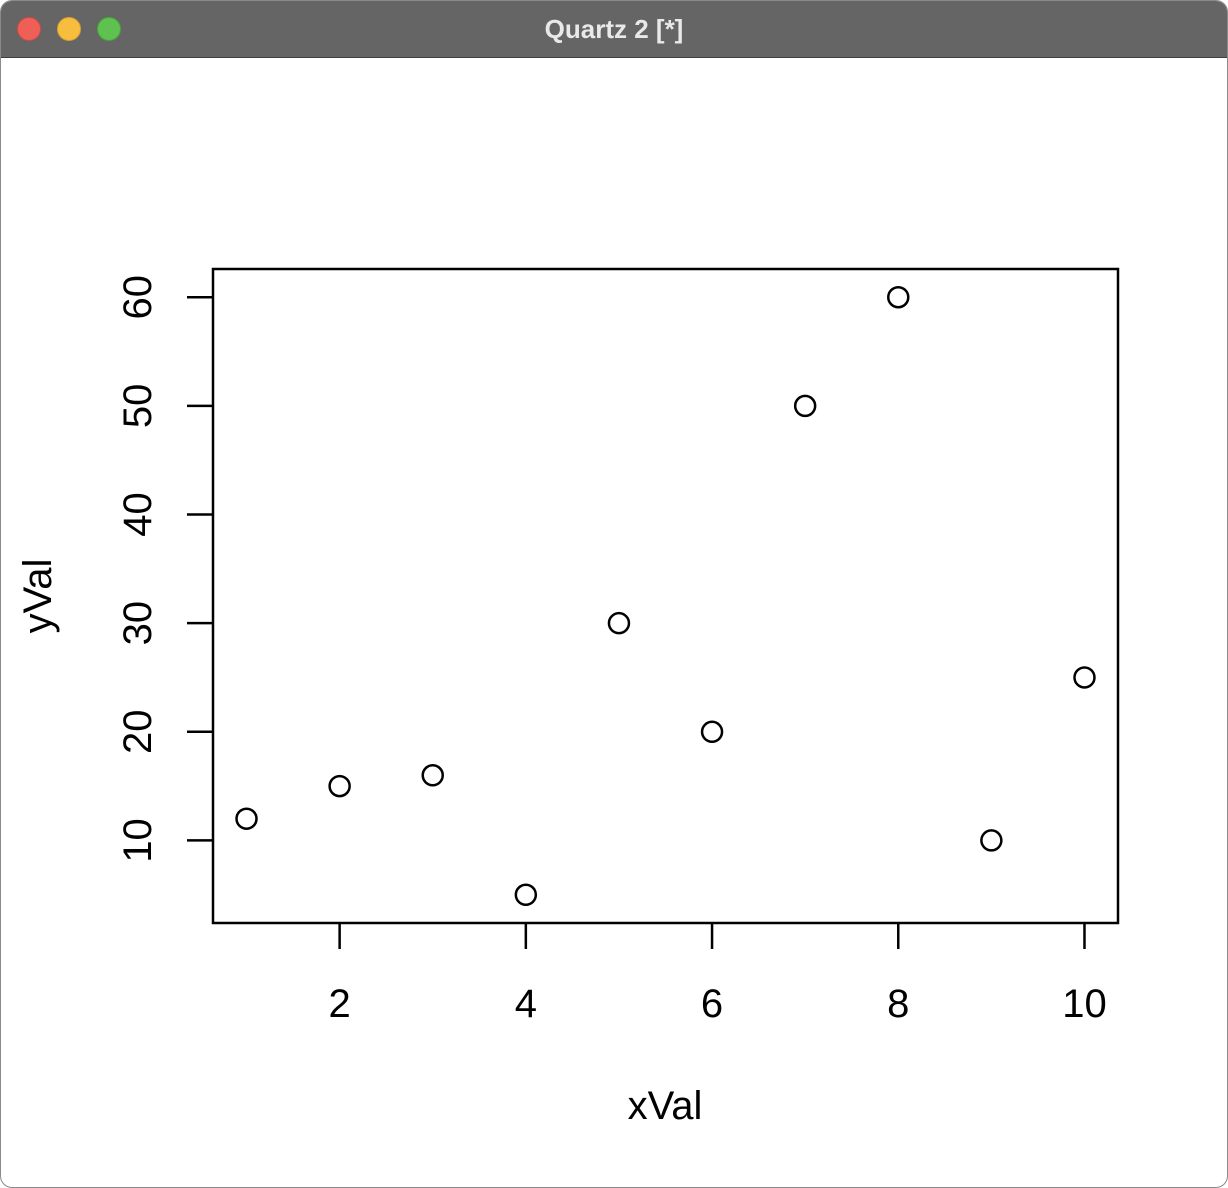  Describe the element at coordinates (712, 1004) in the screenshot. I see `x-tick-label: 6` at that location.